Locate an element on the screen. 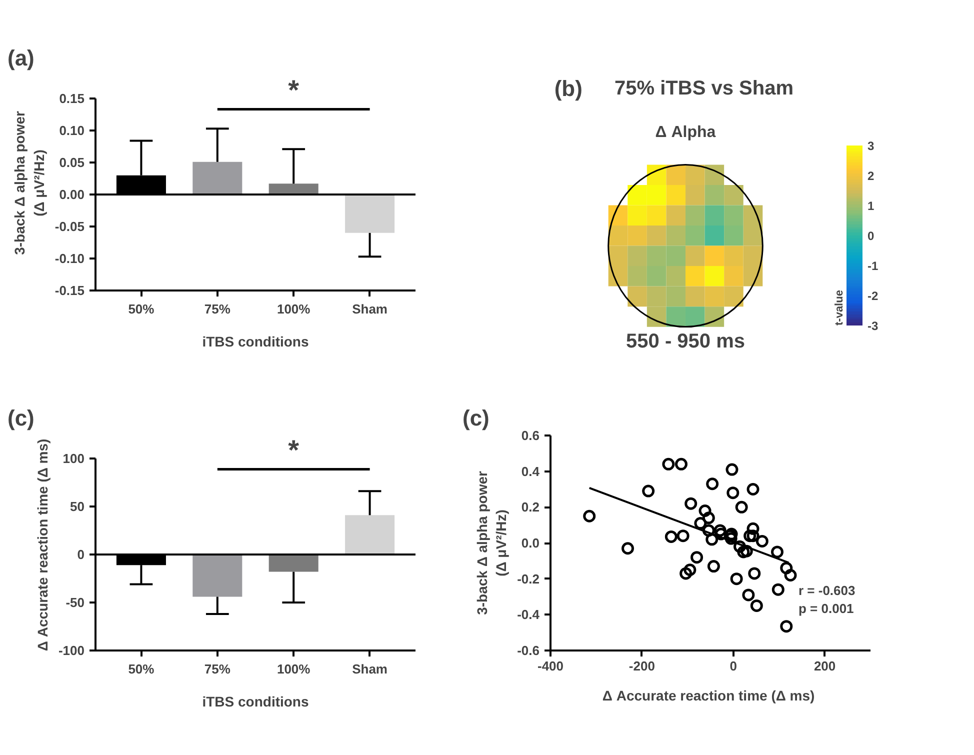 This screenshot has height=755, width=974. text: 550 - 950 ms is located at coordinates (685, 341).